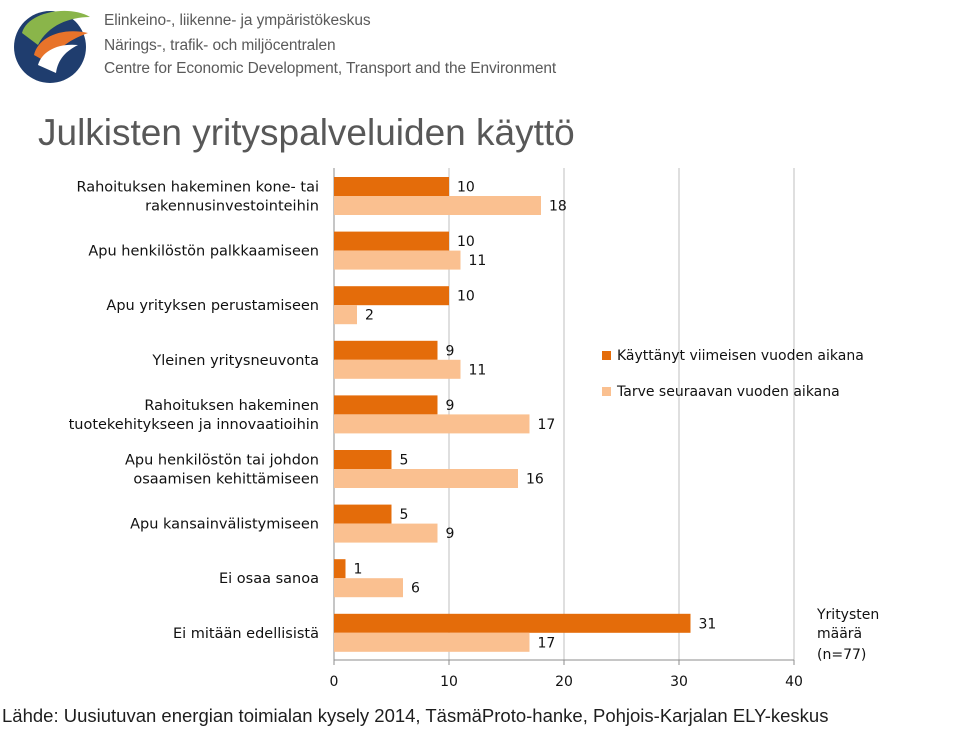 This screenshot has height=730, width=960. What do you see at coordinates (237, 20) in the screenshot?
I see `org-name-finnish: Elinkeino-, liikenne- ja ympäristökeskus` at bounding box center [237, 20].